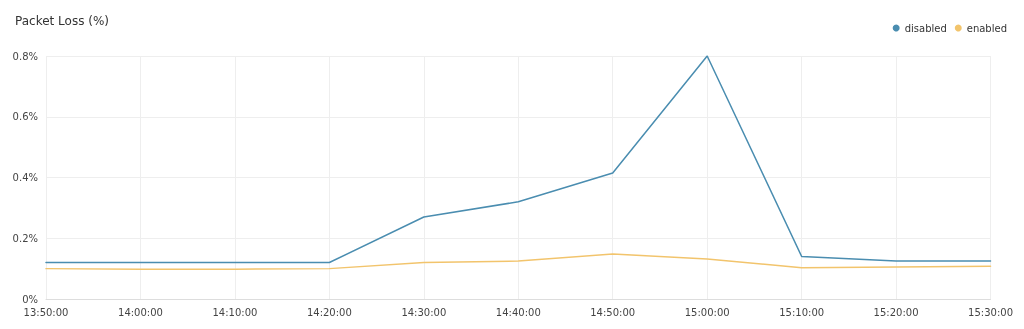 This screenshot has height=329, width=1024. What do you see at coordinates (802, 312) in the screenshot?
I see `x-tick-label: 15:10:00` at bounding box center [802, 312].